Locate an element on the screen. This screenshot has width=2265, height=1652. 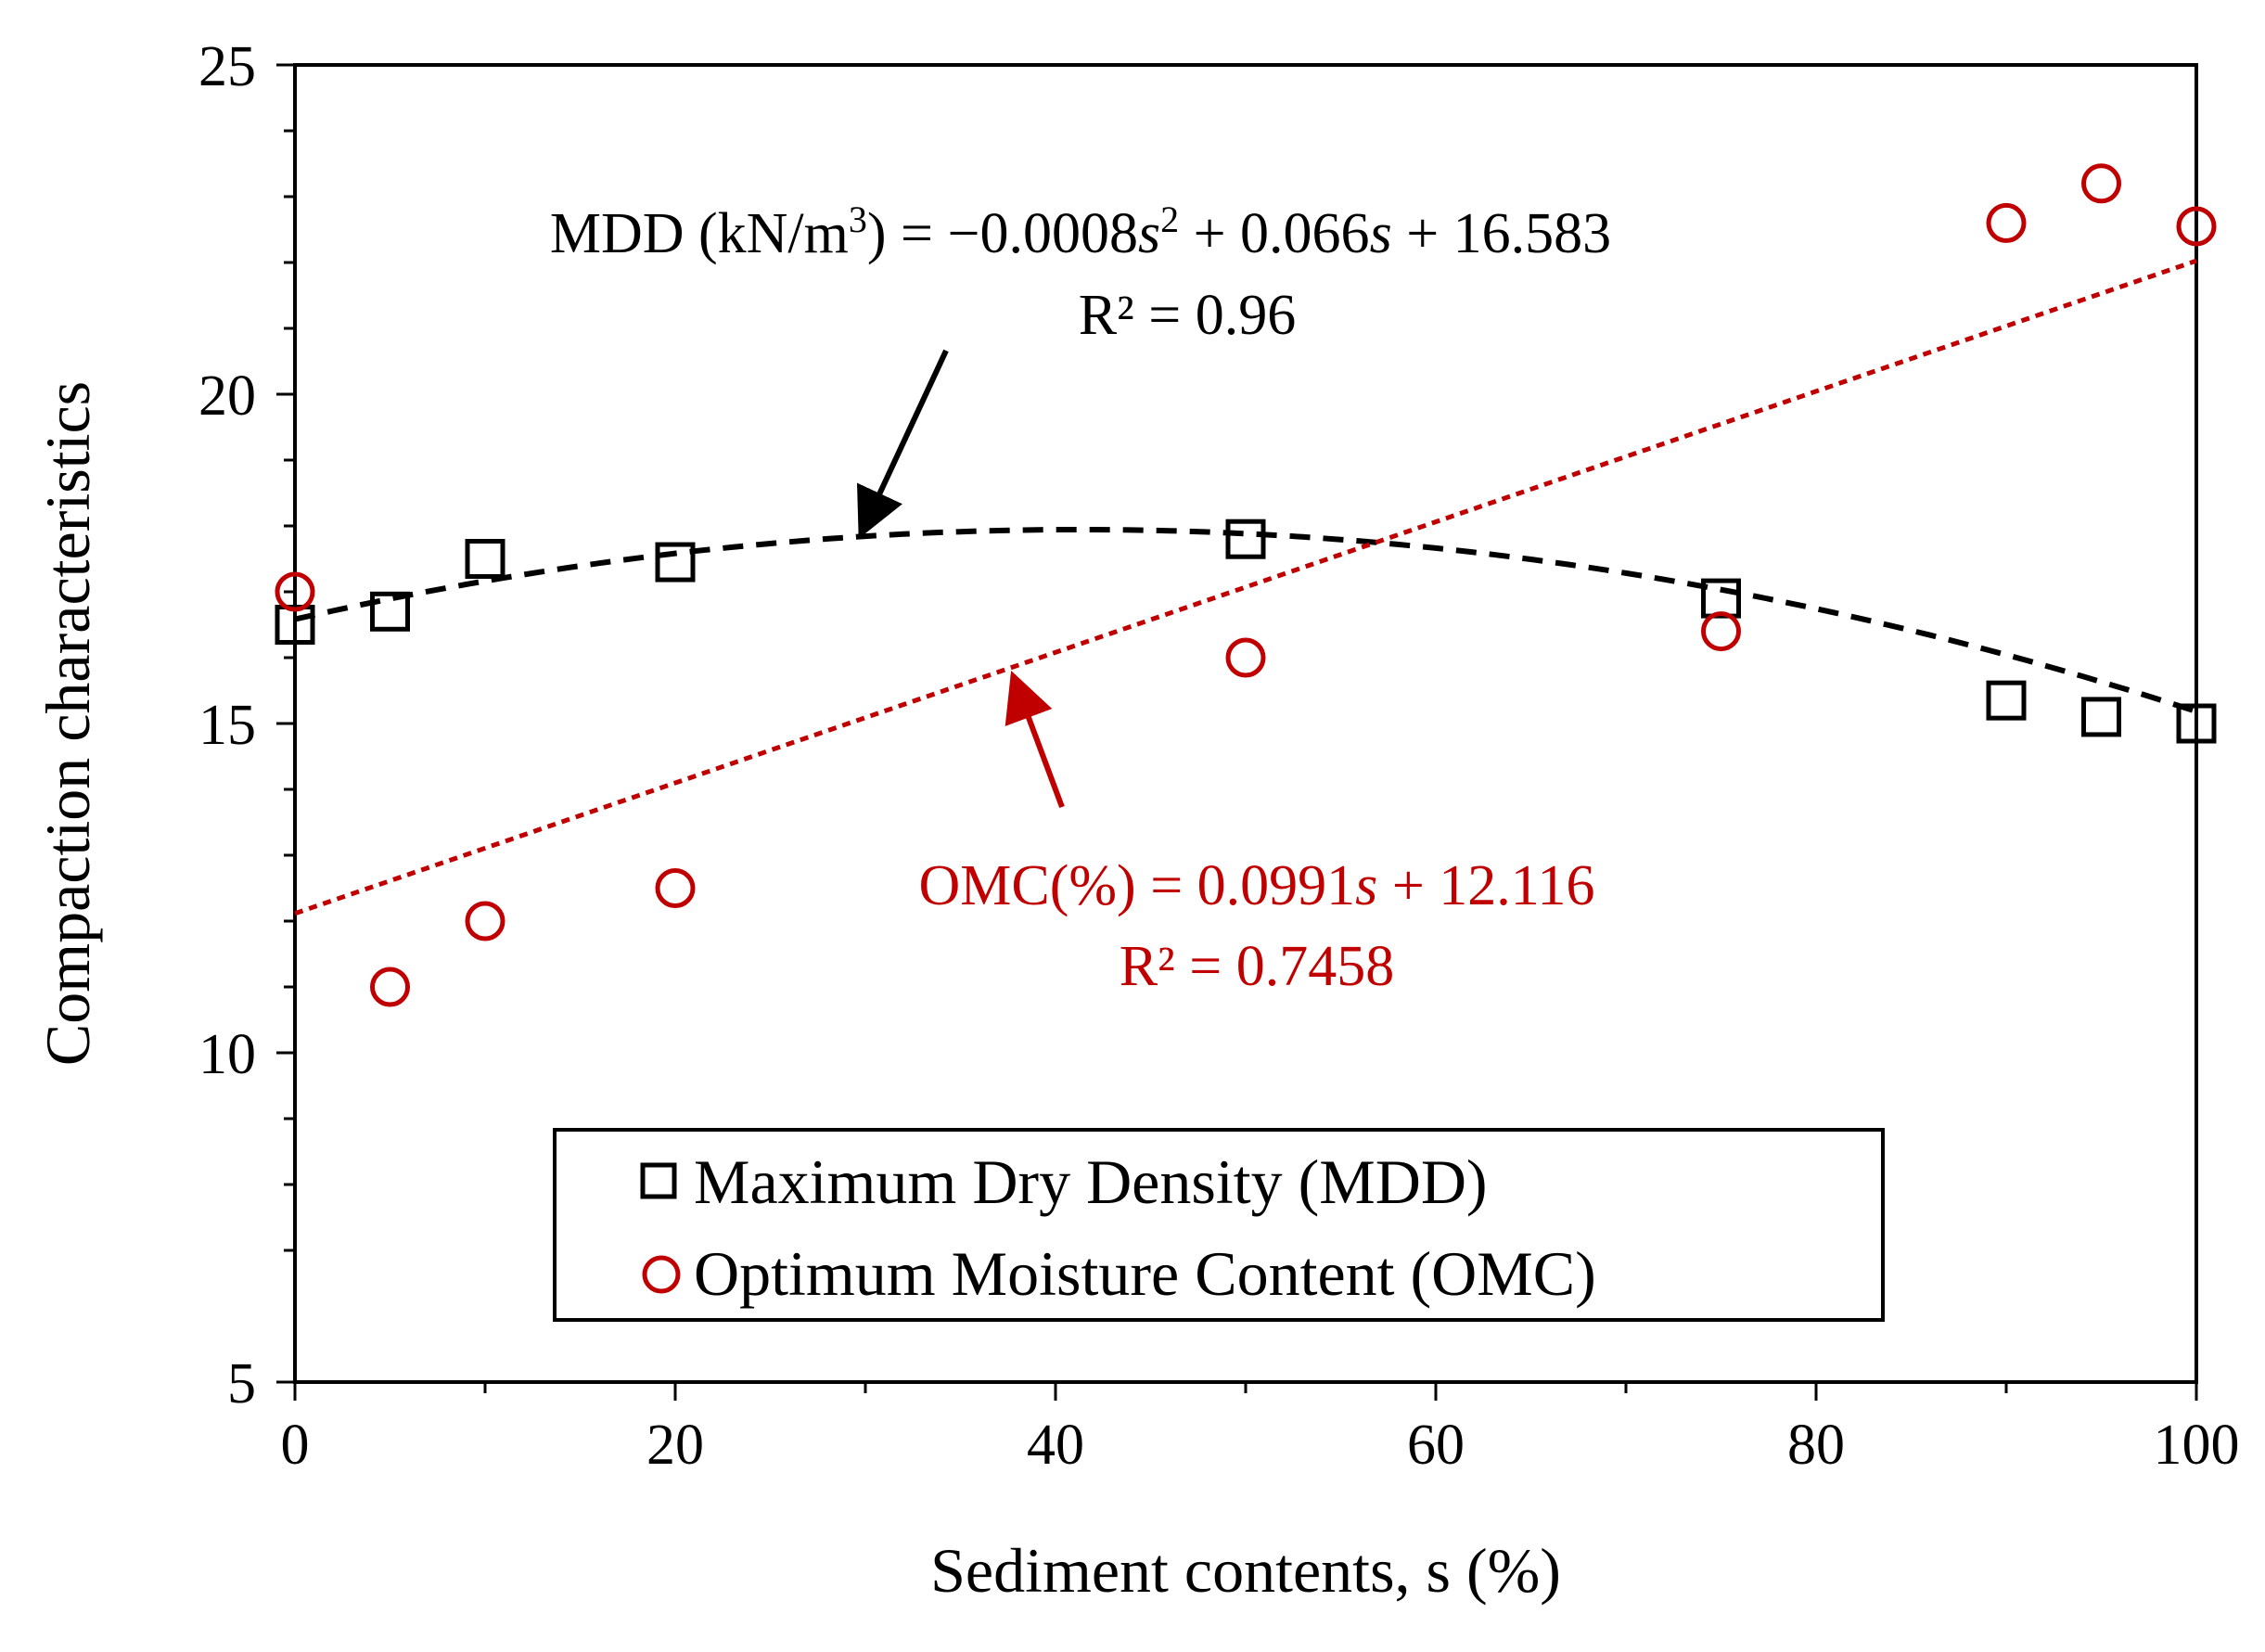
omc-r-squared: R² = 0.7458 is located at coordinates (1257, 966).